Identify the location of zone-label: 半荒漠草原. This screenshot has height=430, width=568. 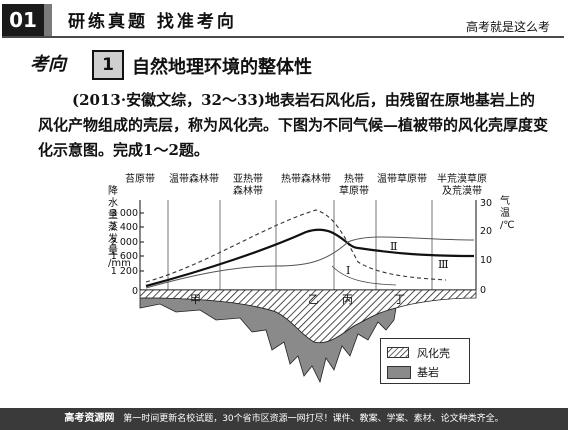
(462, 178).